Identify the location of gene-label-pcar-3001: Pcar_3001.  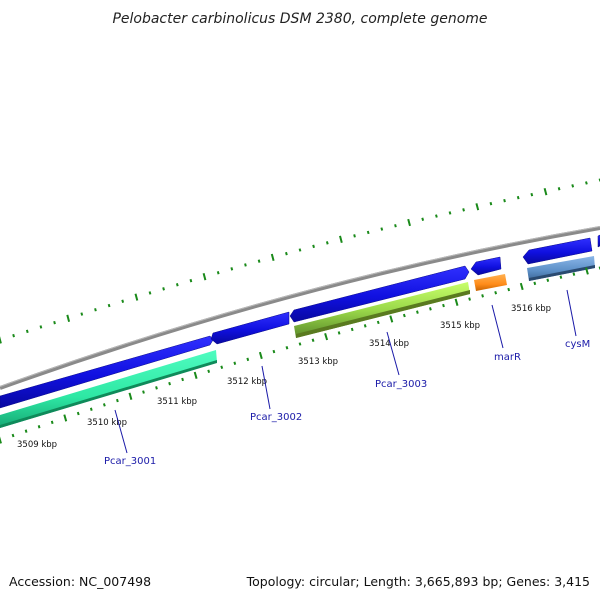
(130, 461).